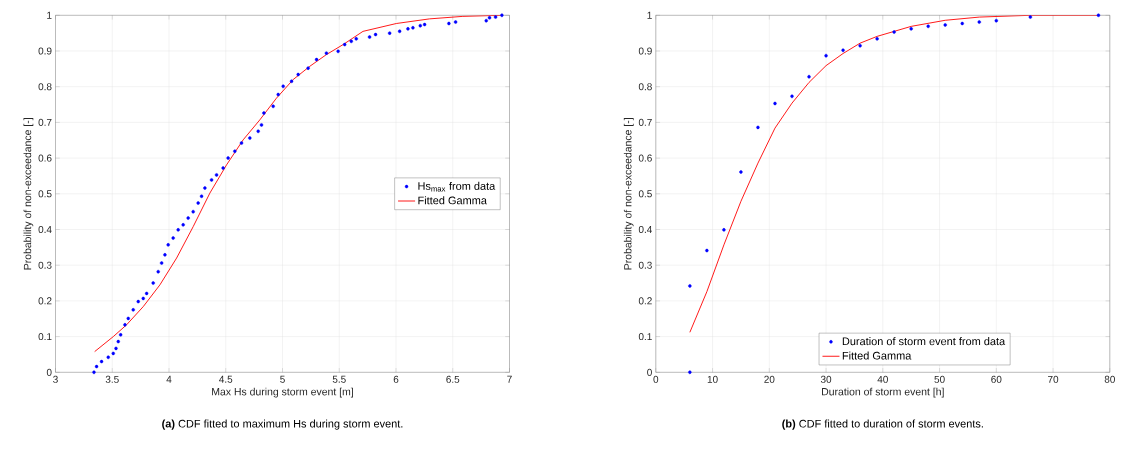 The height and width of the screenshot is (456, 1121). Describe the element at coordinates (169, 379) in the screenshot. I see `x-tick-label: 4` at that location.